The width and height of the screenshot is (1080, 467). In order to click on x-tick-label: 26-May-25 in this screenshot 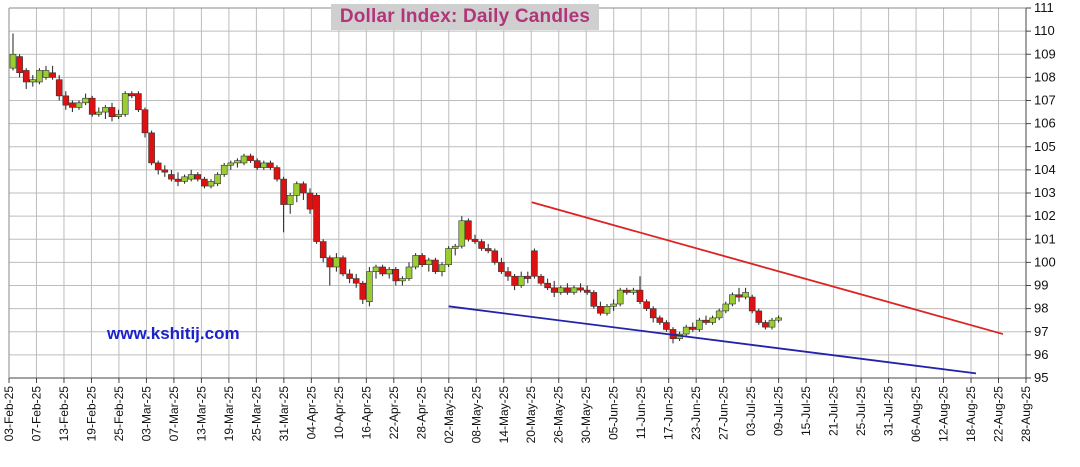, I will do `click(559, 415)`.